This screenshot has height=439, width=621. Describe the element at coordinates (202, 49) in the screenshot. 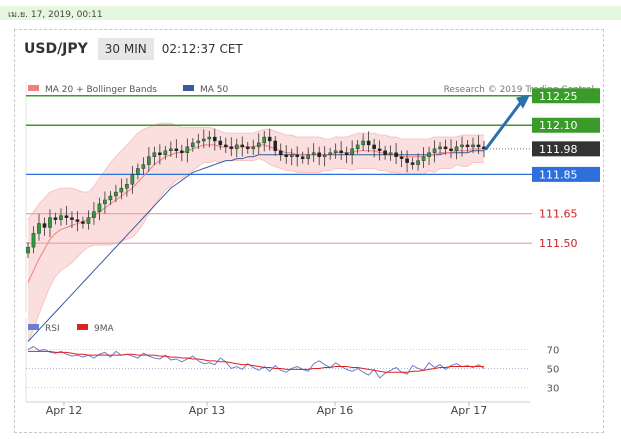

I see `time-label: 02:12:37 CET` at that location.